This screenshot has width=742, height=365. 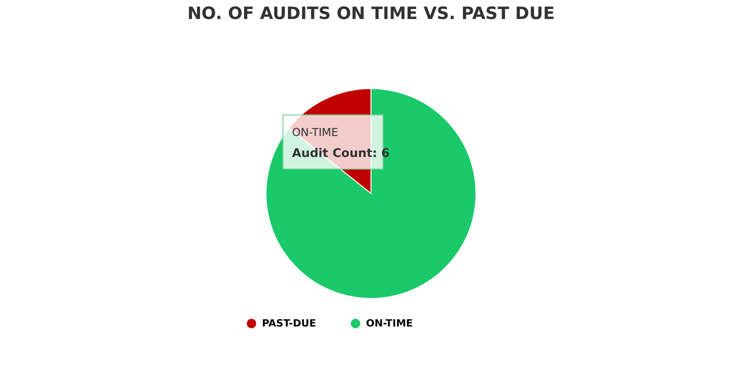 What do you see at coordinates (390, 324) in the screenshot?
I see `legend-label: ON-TIME` at bounding box center [390, 324].